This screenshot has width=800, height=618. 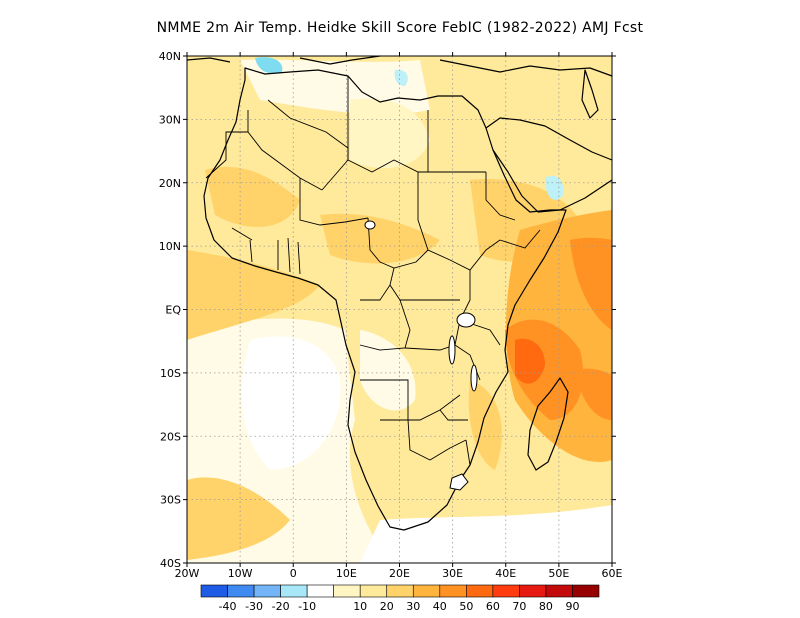 I want to click on colorbar-label-1: -30, so click(x=254, y=606).